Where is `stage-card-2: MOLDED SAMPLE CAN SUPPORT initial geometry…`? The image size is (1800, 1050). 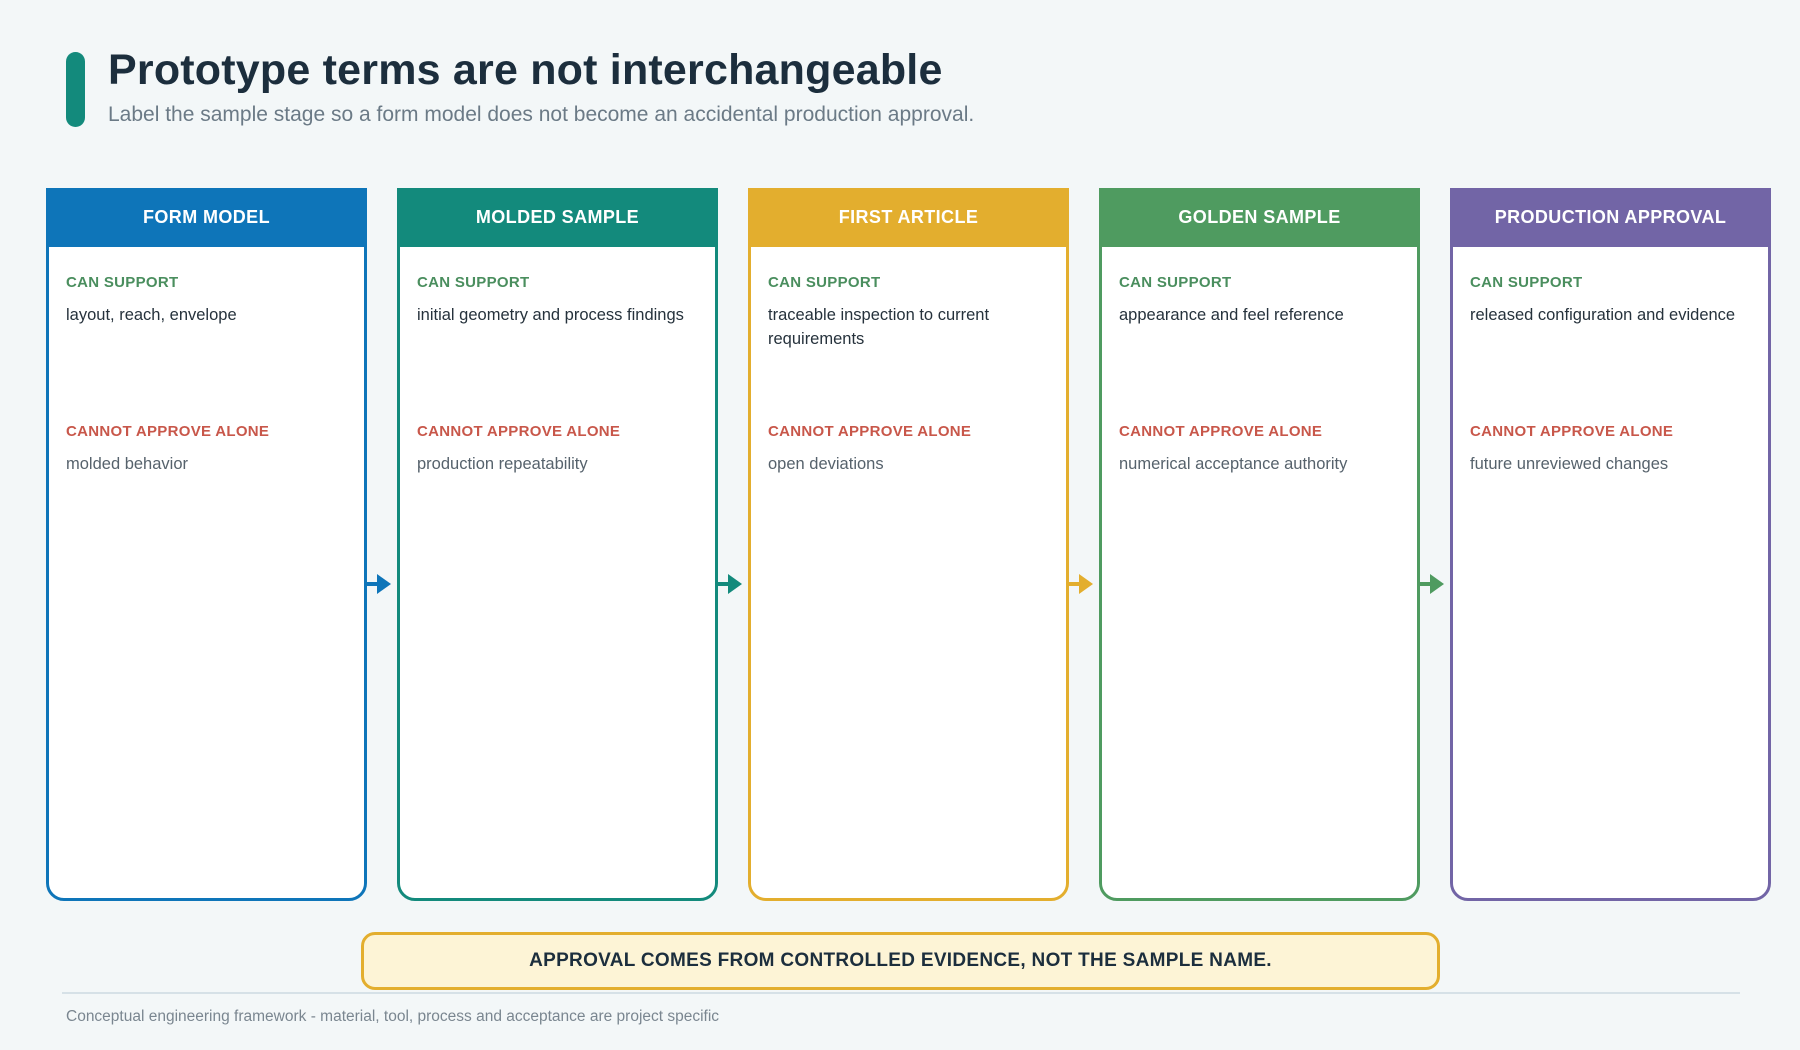 stage-card-2: MOLDED SAMPLE CAN SUPPORT initial geometry… is located at coordinates (557, 544).